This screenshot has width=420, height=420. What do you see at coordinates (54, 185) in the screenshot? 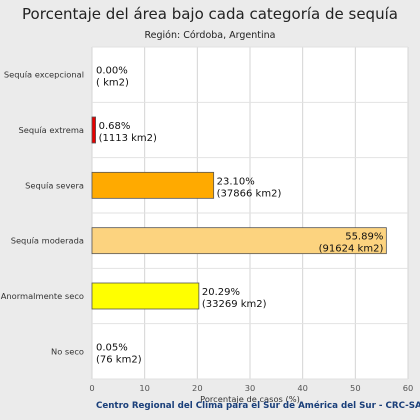
I see `category-label: Sequía severa` at bounding box center [54, 185].